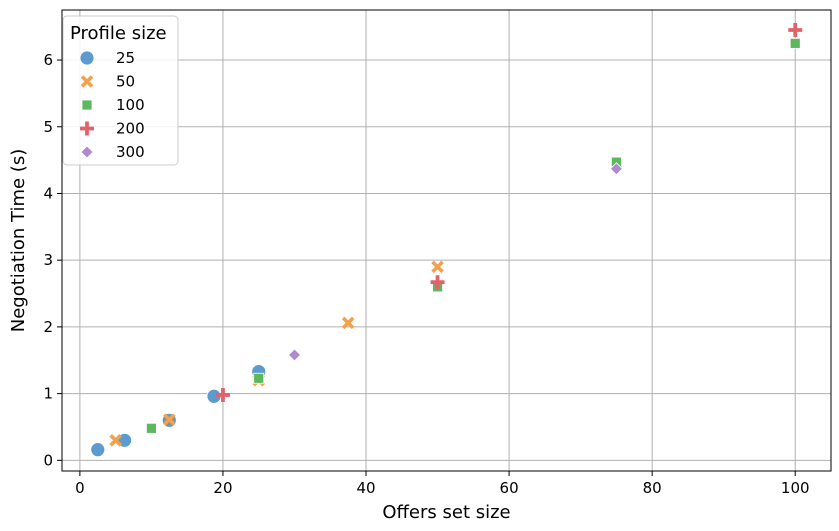 Image resolution: width=839 pixels, height=531 pixels. I want to click on x-tick-label: 0, so click(80, 488).